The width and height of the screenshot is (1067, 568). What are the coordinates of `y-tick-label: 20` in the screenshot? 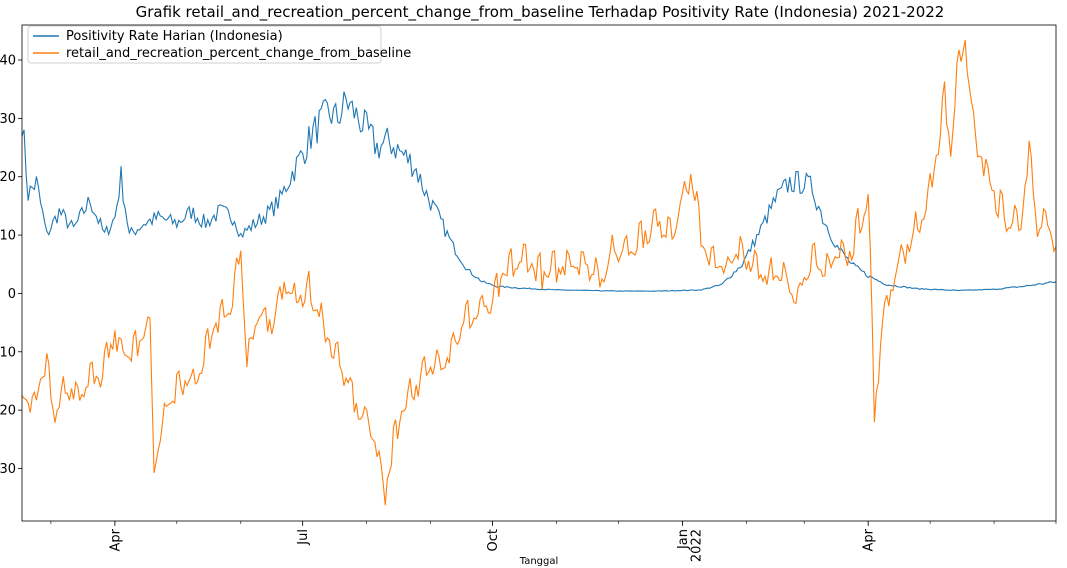 It's located at (8, 177).